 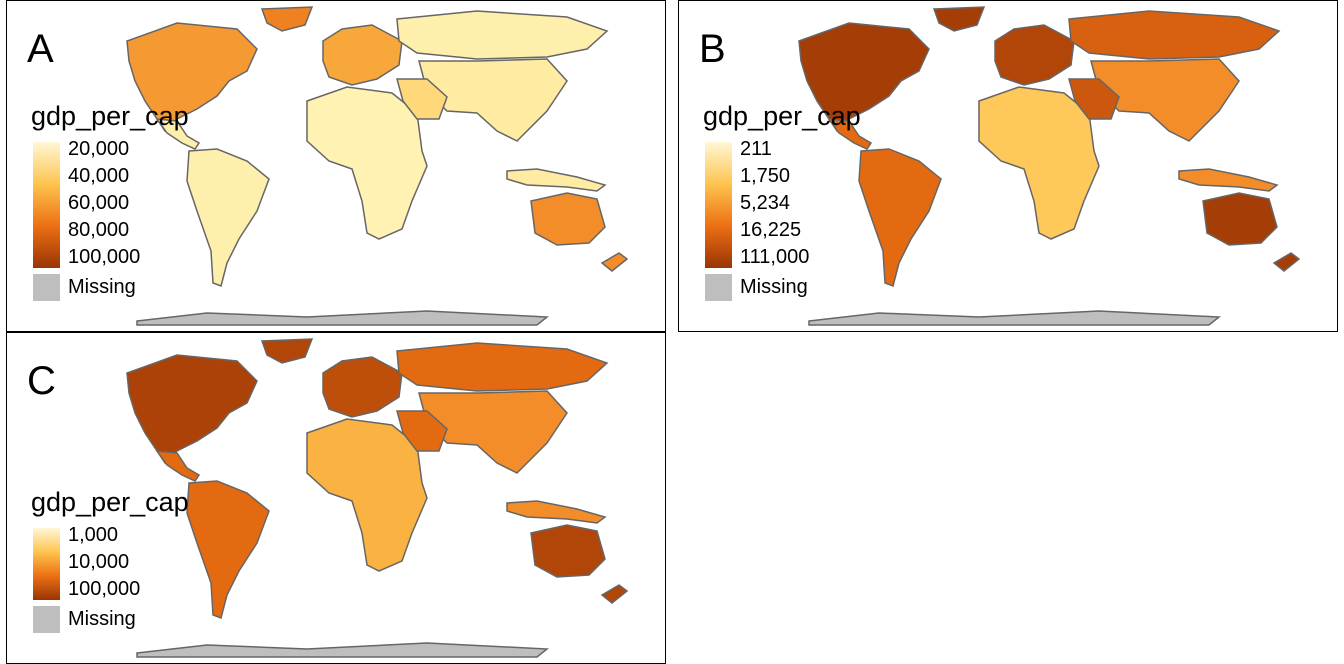 I want to click on legend-break-label: 16,225, so click(x=771, y=230).